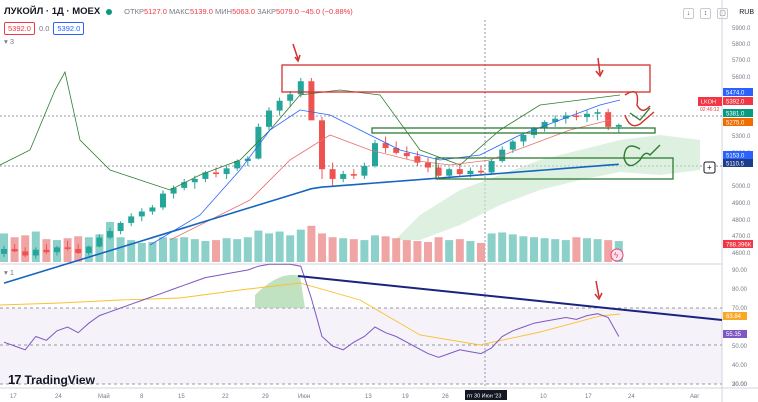 Image resolution: width=758 pixels, height=402 pixels. What do you see at coordinates (445, 397) in the screenshot?
I see `time-tick-label: 26` at bounding box center [445, 397].